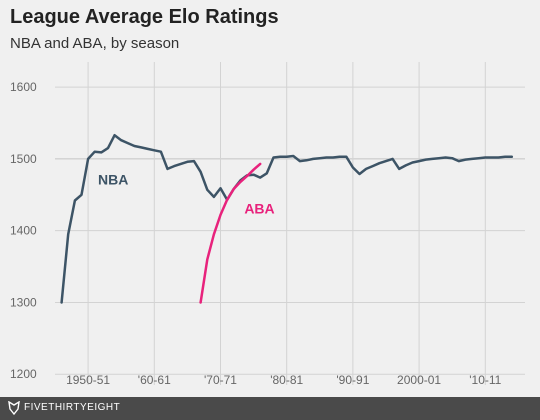 Image resolution: width=540 pixels, height=420 pixels. What do you see at coordinates (154, 380) in the screenshot?
I see `x-tick-label: '60-61` at bounding box center [154, 380].